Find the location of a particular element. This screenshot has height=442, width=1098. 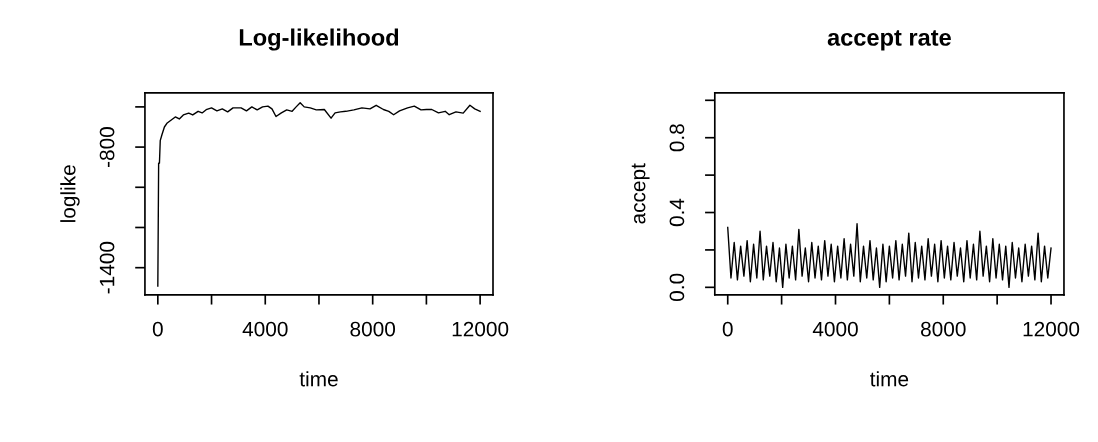

y-tick-label: -800 is located at coordinates (107, 147).